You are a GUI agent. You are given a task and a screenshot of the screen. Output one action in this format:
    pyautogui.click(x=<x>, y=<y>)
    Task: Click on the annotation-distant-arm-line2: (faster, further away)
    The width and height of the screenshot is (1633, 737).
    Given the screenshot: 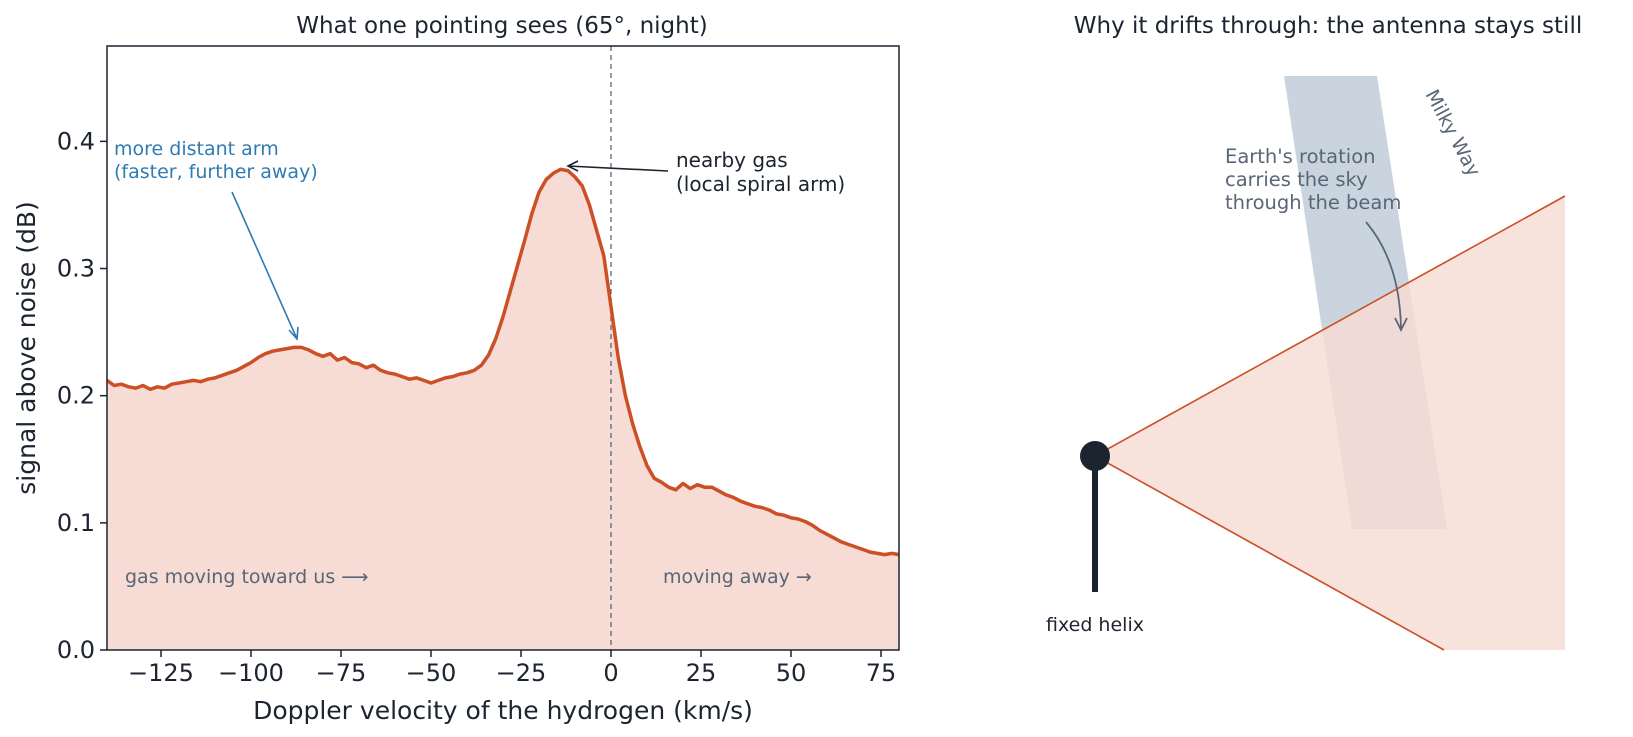 What is the action you would take?
    pyautogui.click(x=216, y=172)
    